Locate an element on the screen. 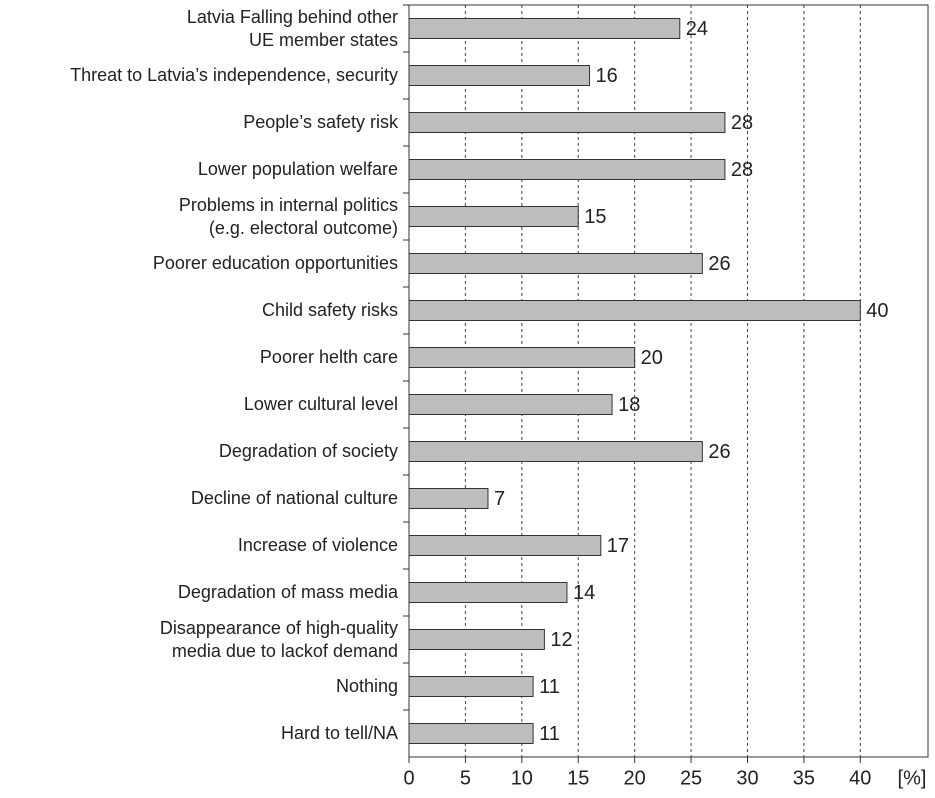 The height and width of the screenshot is (798, 935). x-tick-label: 40 is located at coordinates (860, 778).